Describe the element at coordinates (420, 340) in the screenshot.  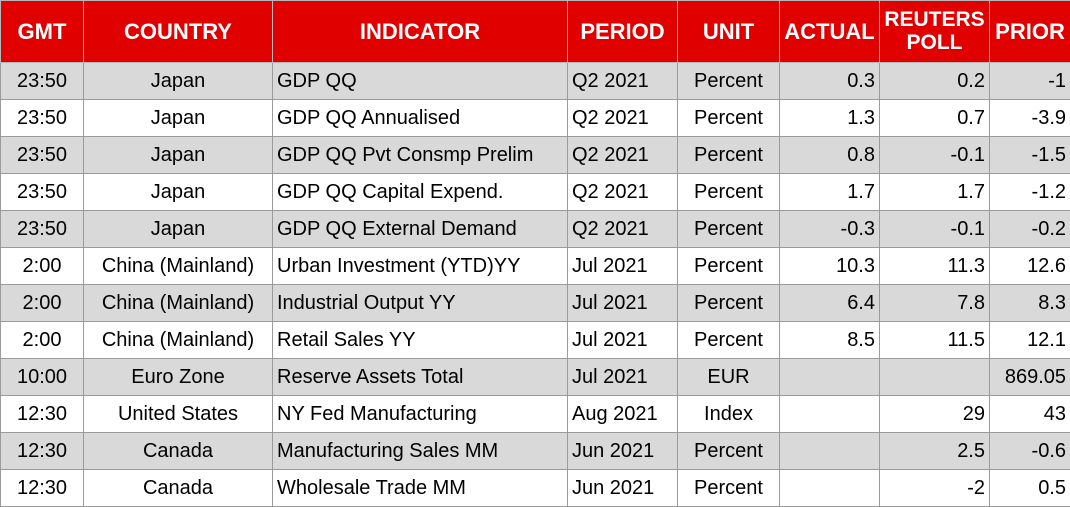
I see `cell-indicator: Retail Sales YY` at that location.